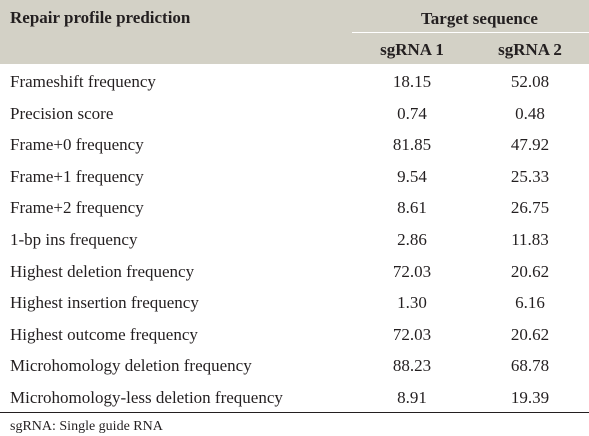 Image resolution: width=589 pixels, height=436 pixels. I want to click on row-value-sgrna-2: 26.75, so click(530, 208).